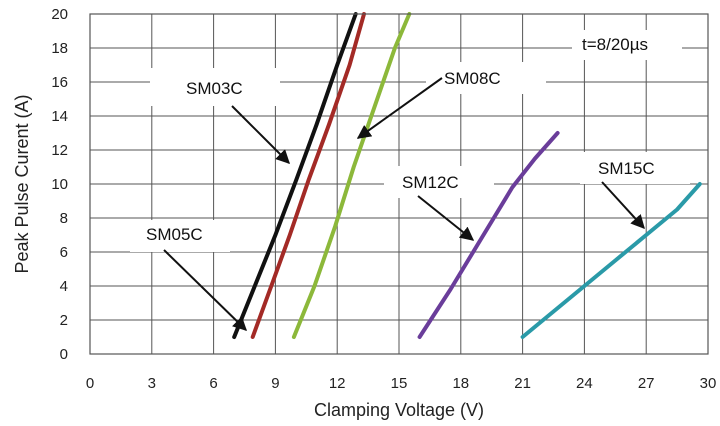  I want to click on annotation-box-sm03c, so click(215, 87).